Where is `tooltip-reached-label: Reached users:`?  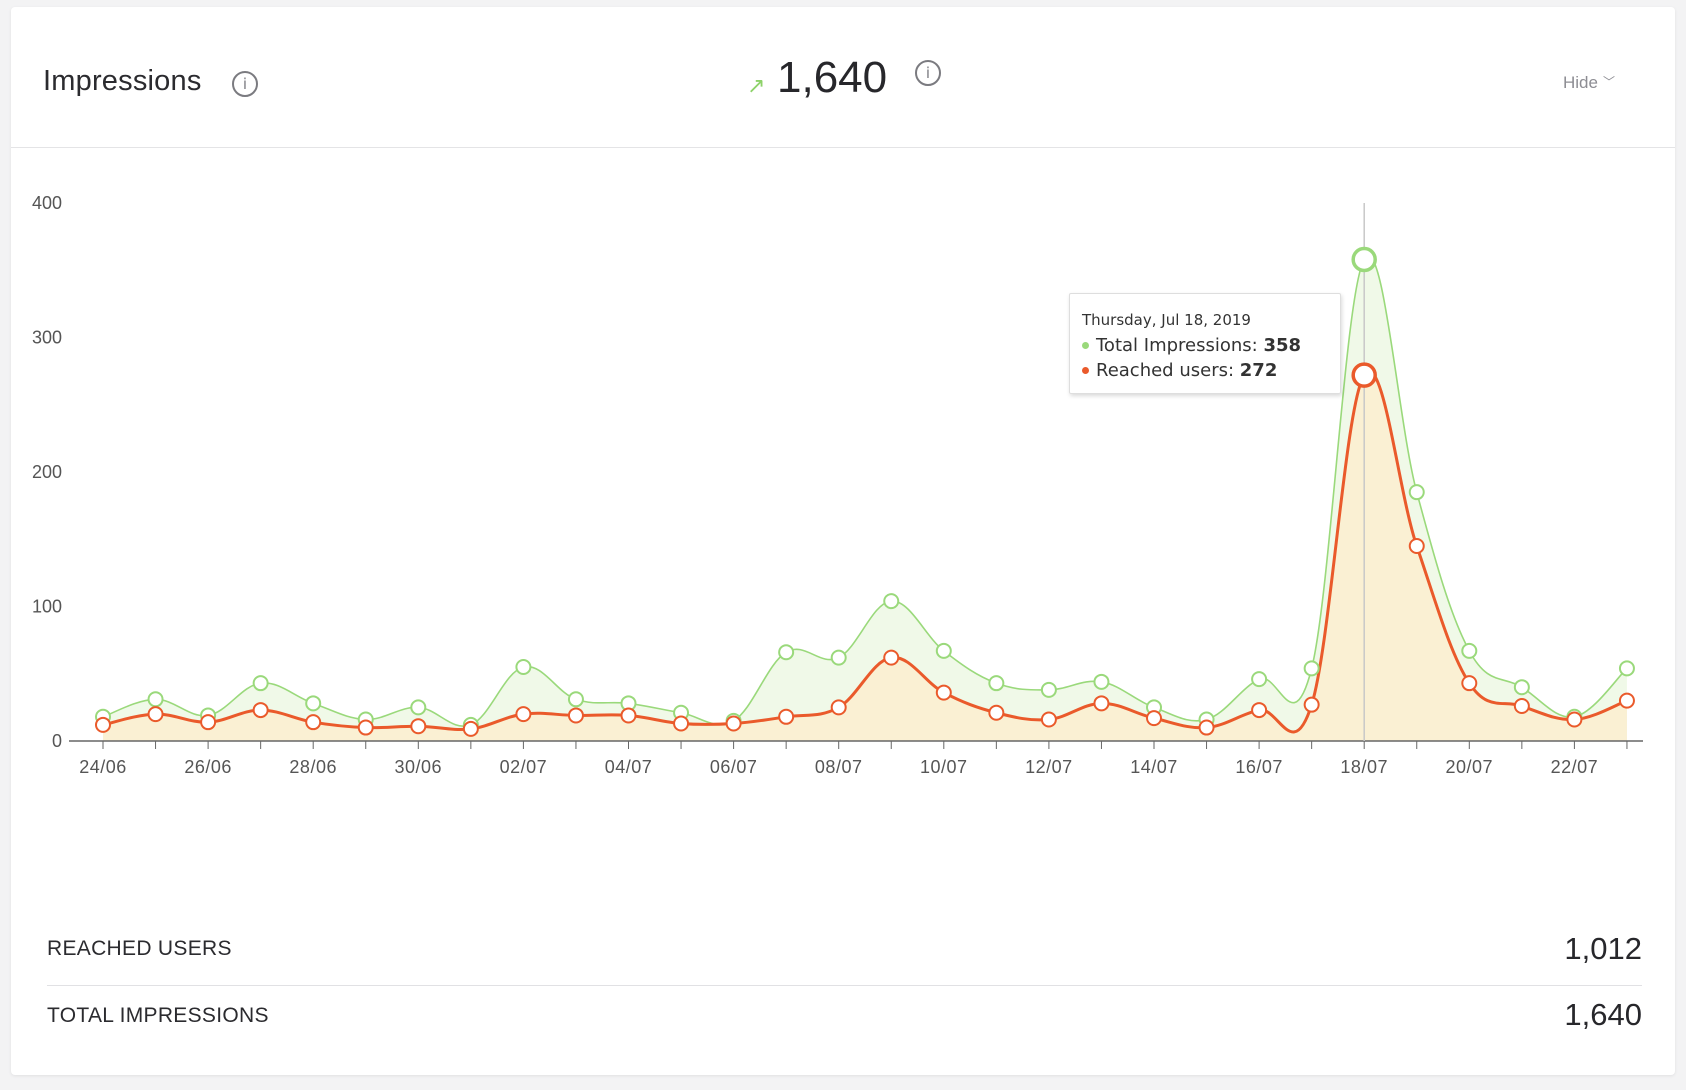 tooltip-reached-label: Reached users: is located at coordinates (1165, 370).